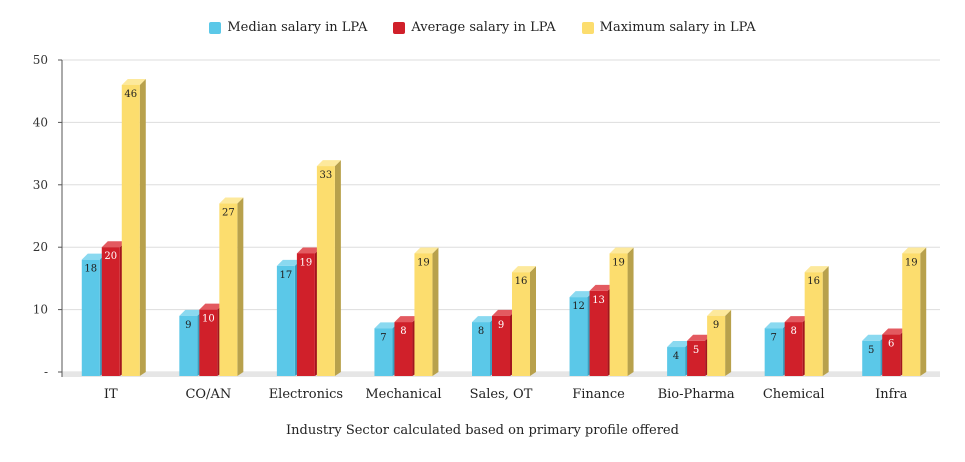 The width and height of the screenshot is (965, 462). Describe the element at coordinates (286, 275) in the screenshot. I see `data-label: 17` at that location.